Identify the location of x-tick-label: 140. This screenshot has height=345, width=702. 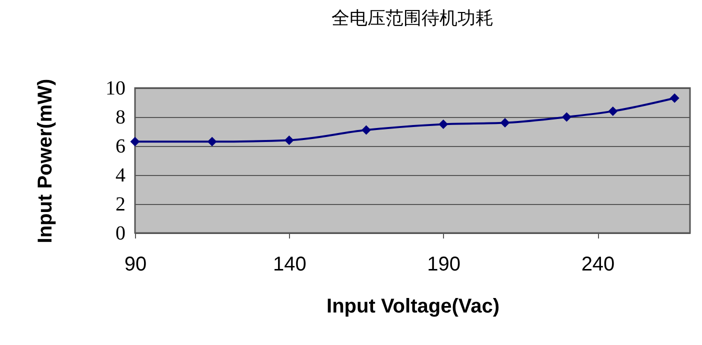
(289, 265).